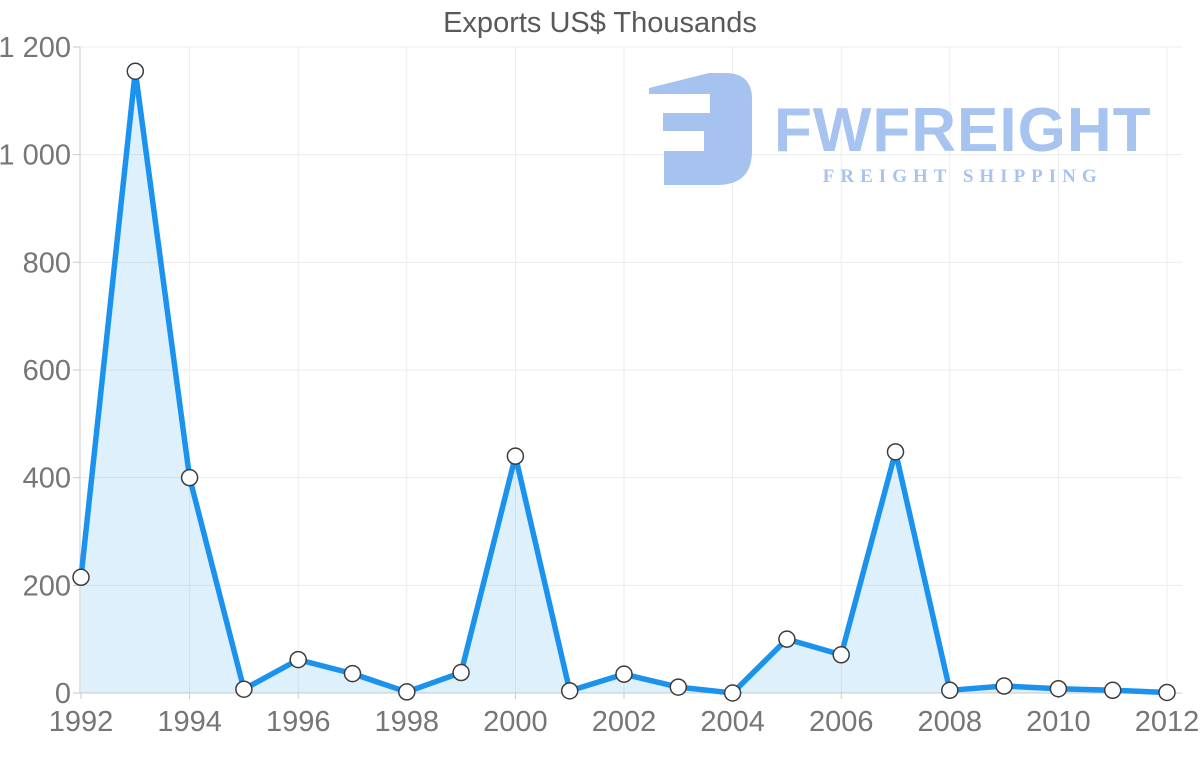 This screenshot has height=763, width=1200. What do you see at coordinates (600, 23) in the screenshot?
I see `chart-title: Exports US$ Thousands` at bounding box center [600, 23].